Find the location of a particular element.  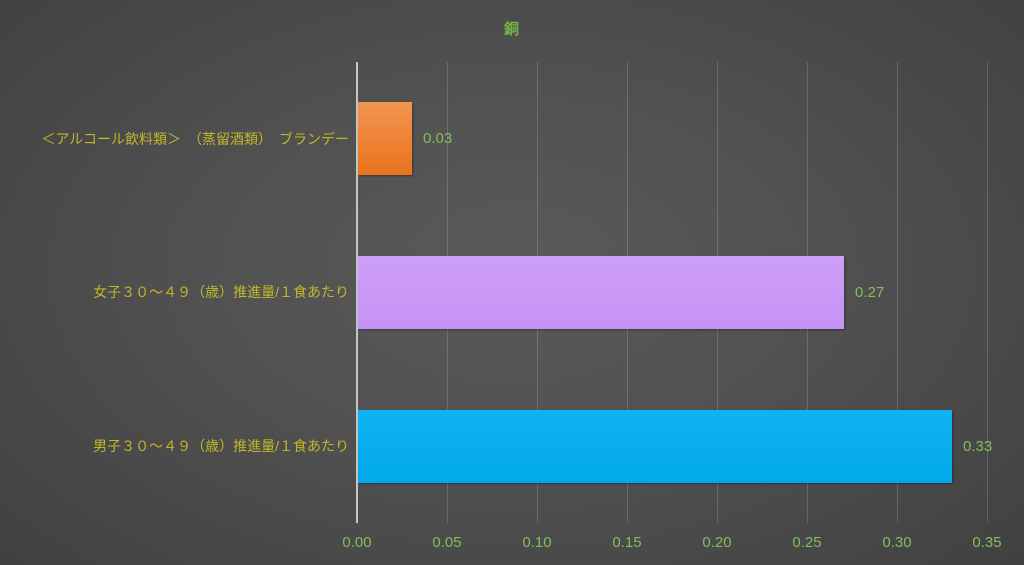

category-label: ＜アルコール飲料類＞ （蒸留酒類） ブランデー is located at coordinates (195, 138).